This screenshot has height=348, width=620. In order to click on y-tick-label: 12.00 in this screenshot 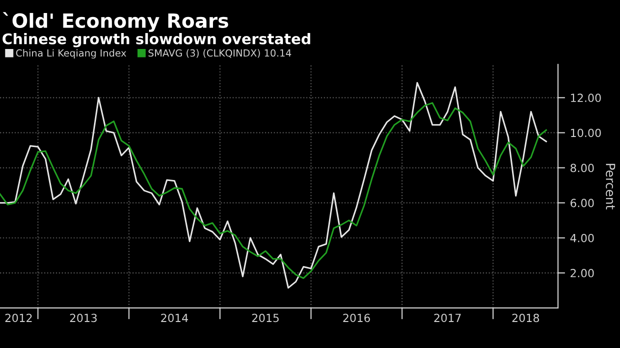, I will do `click(586, 98)`.